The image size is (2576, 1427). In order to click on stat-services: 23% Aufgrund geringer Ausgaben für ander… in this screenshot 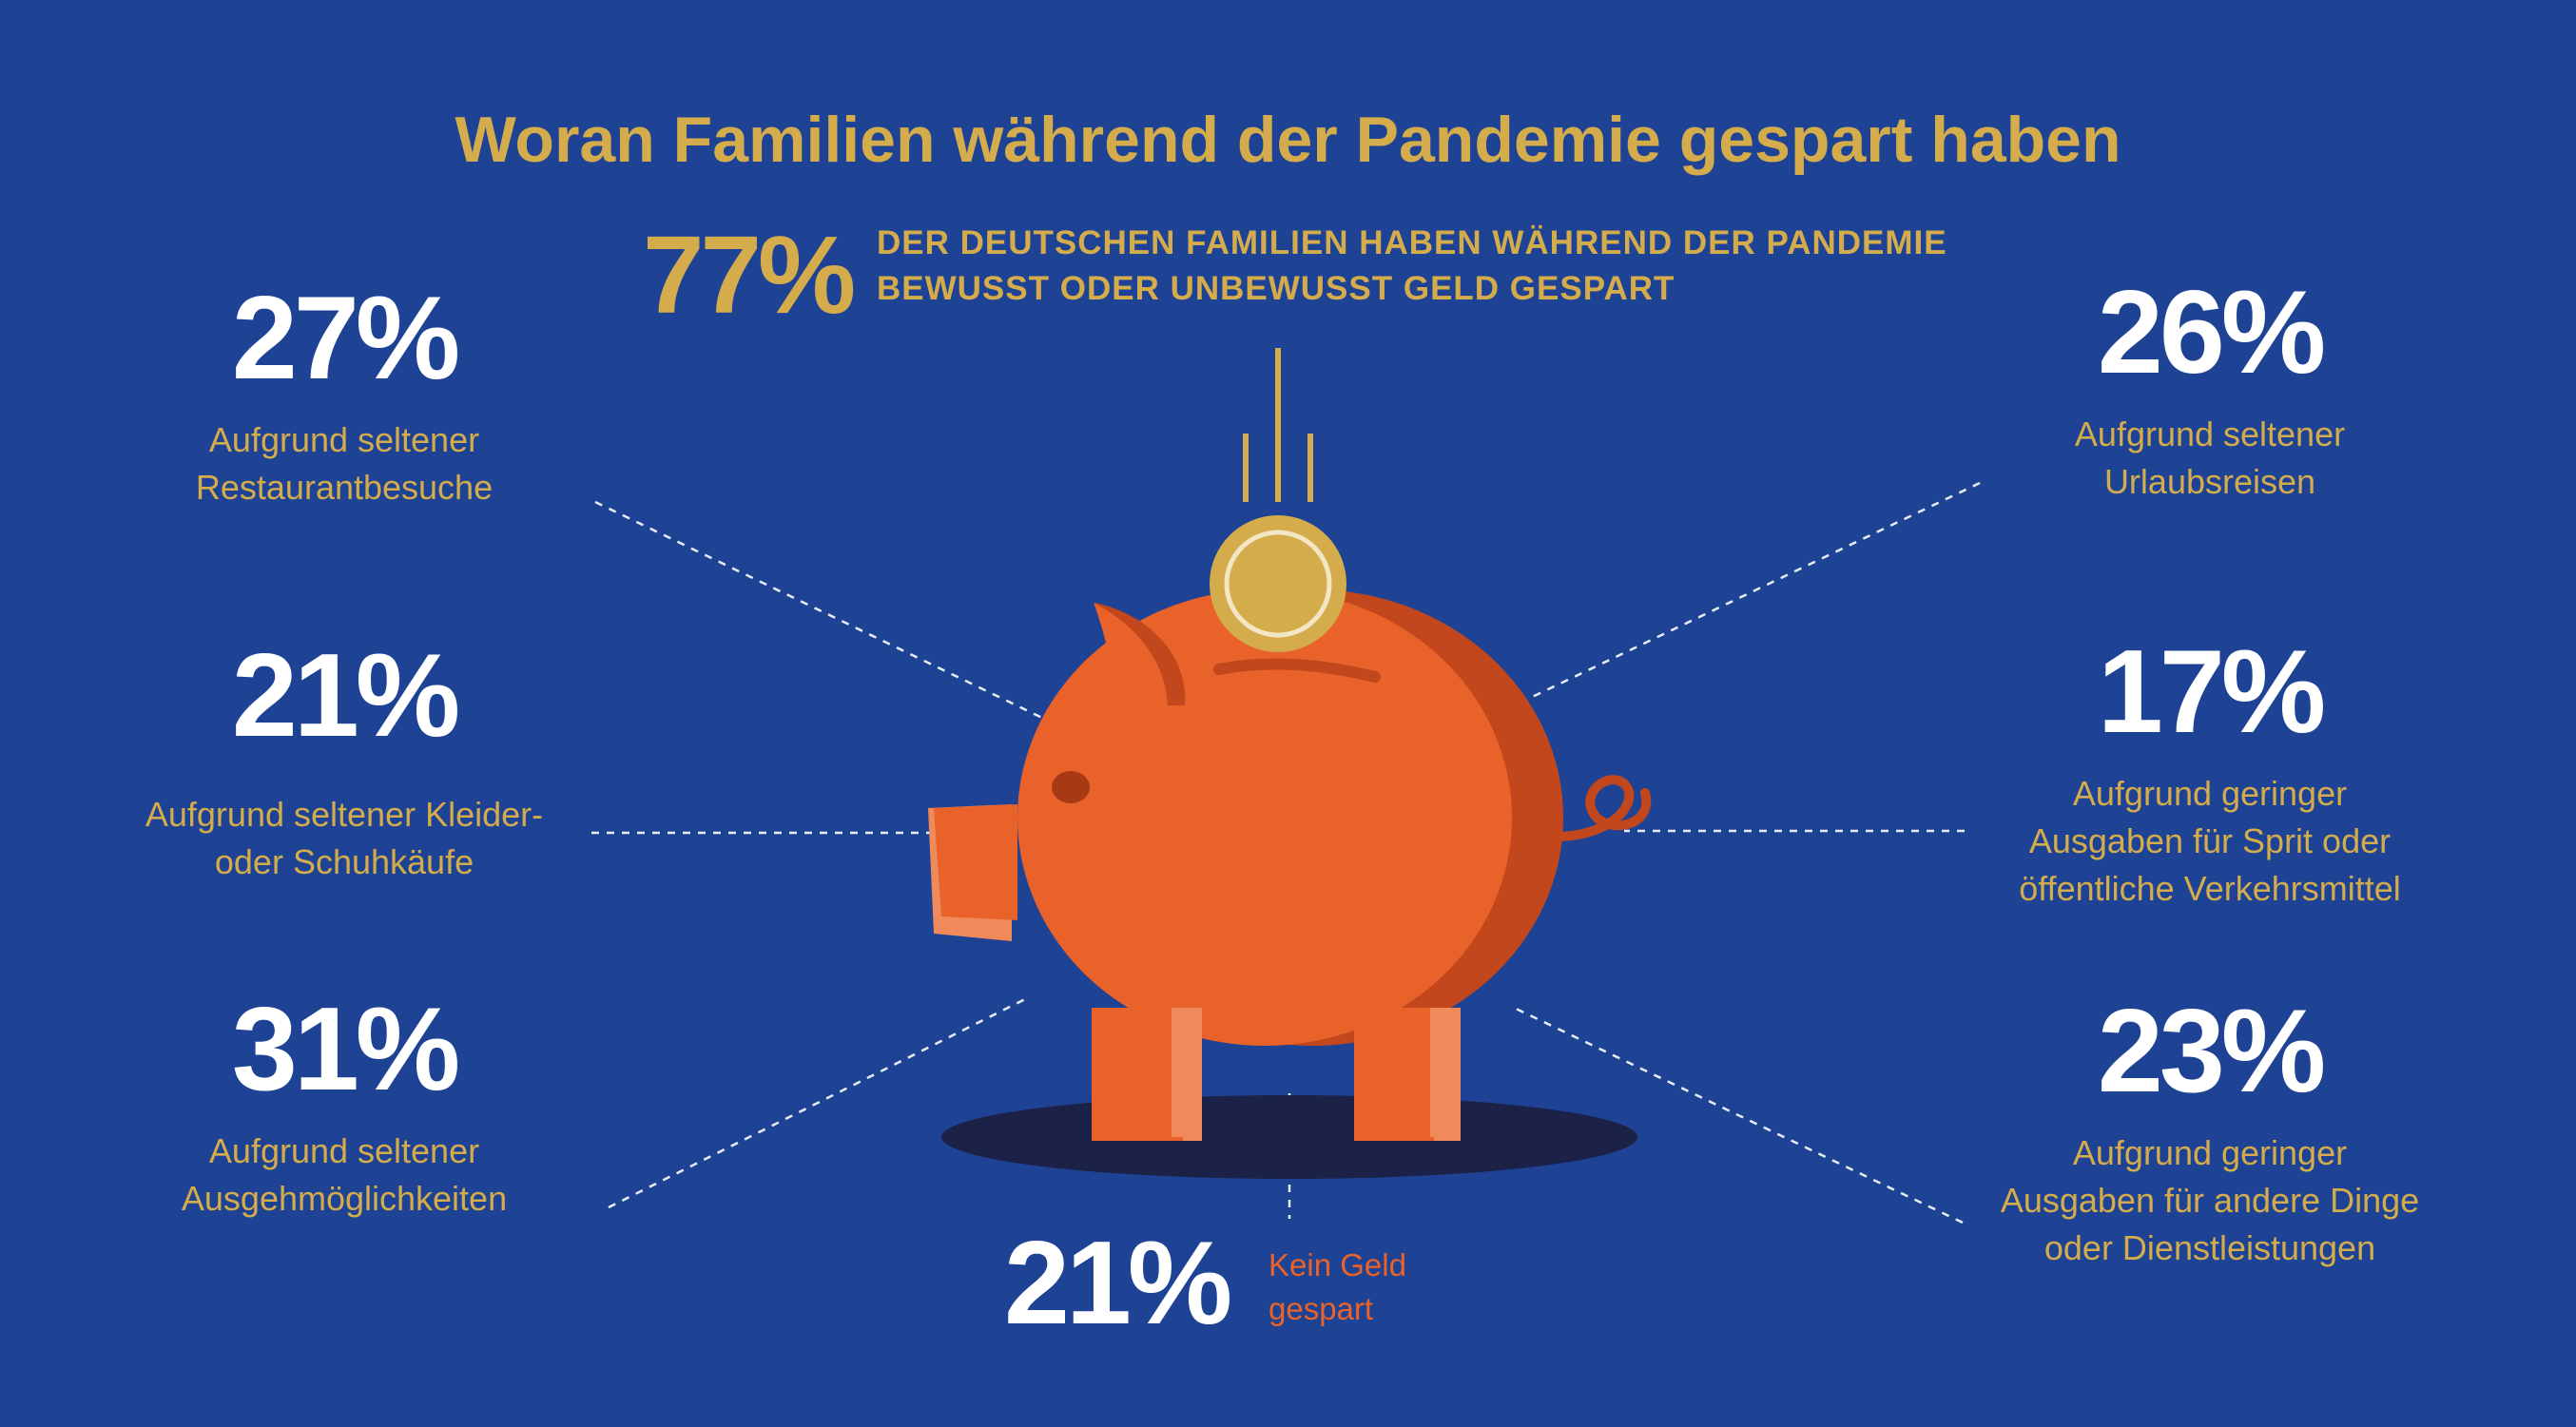, I will do `click(2210, 1131)`.